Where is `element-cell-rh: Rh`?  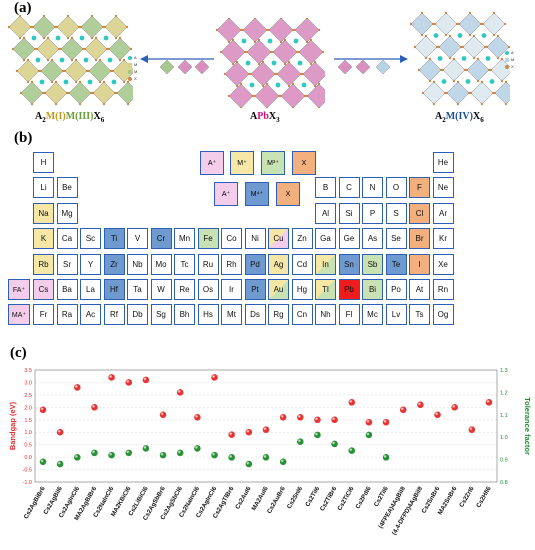
element-cell-rh: Rh is located at coordinates (231, 264).